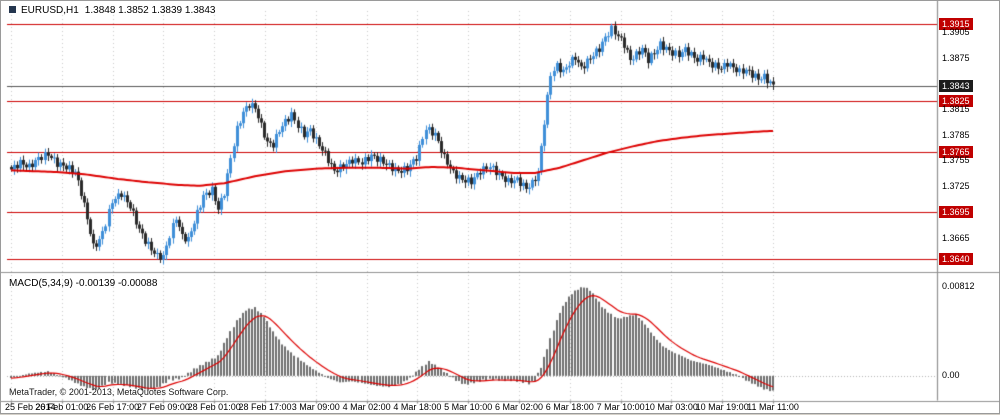 This screenshot has width=1000, height=415. I want to click on time-axis-label: 6 Mar 18:00, so click(569, 407).